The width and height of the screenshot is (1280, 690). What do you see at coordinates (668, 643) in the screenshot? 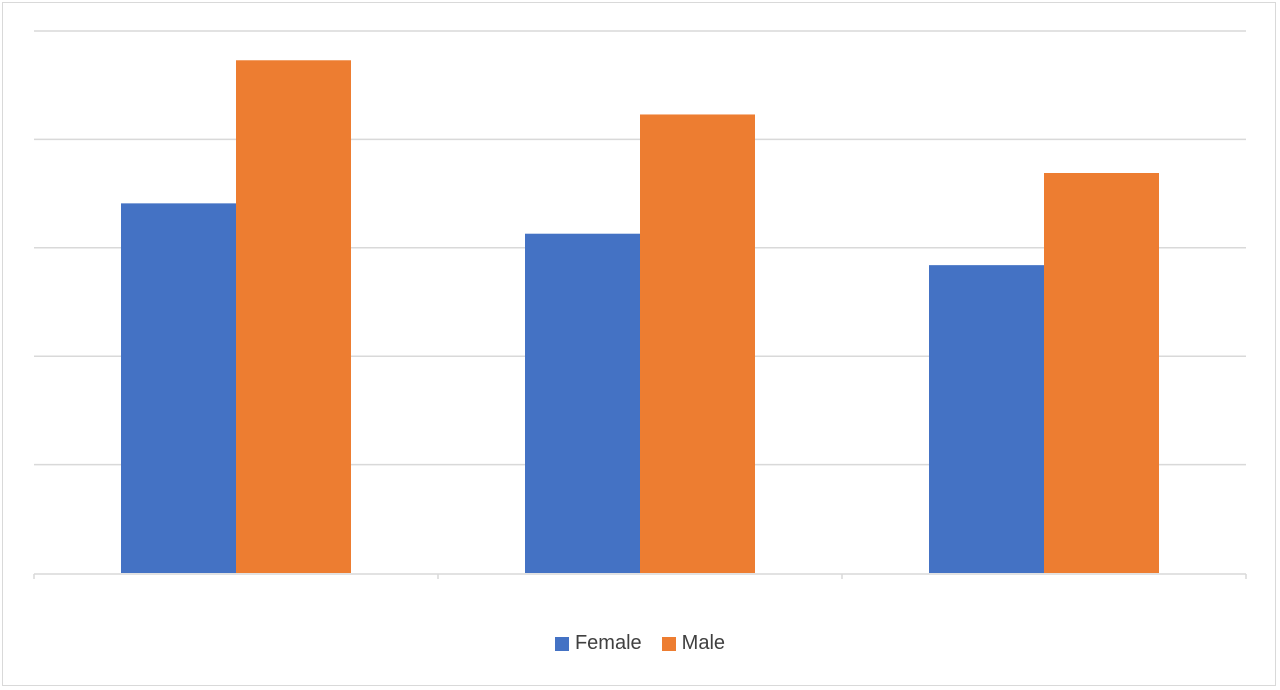
I see `legend-swatch-male` at bounding box center [668, 643].